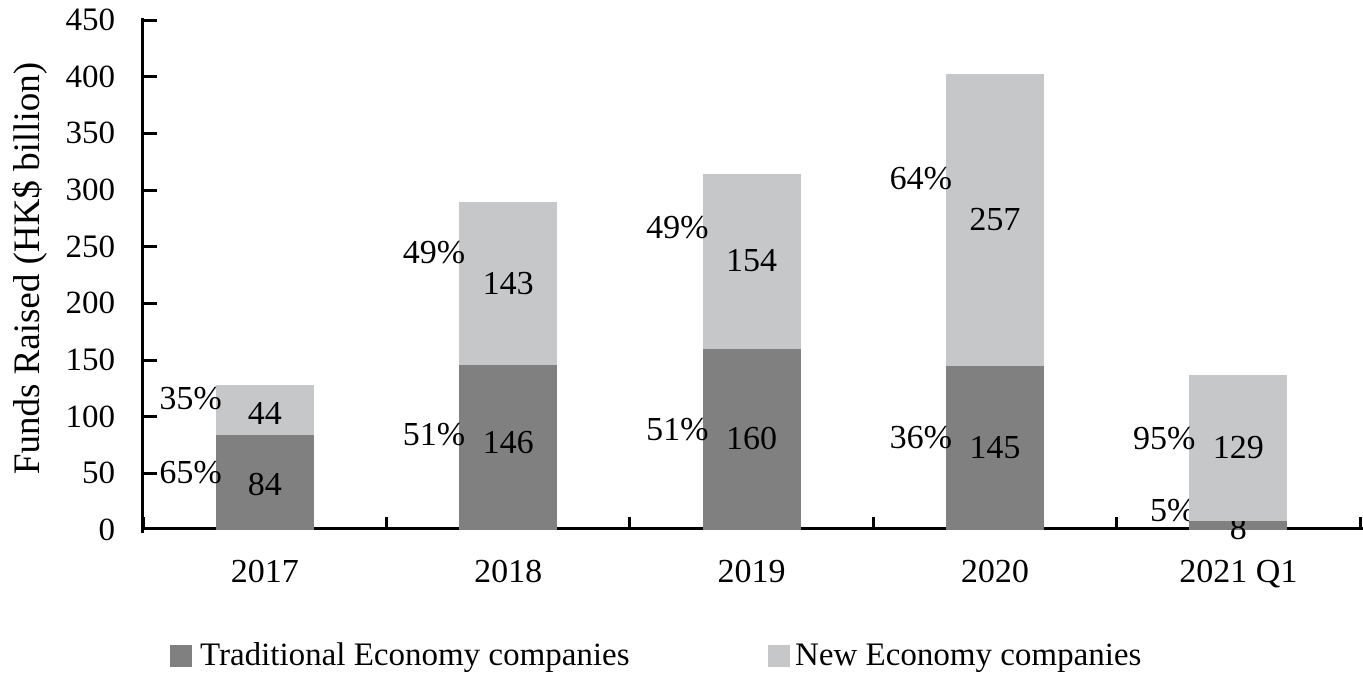 This screenshot has width=1363, height=677. Describe the element at coordinates (968, 655) in the screenshot. I see `legend-label-new: New Economy companies` at that location.